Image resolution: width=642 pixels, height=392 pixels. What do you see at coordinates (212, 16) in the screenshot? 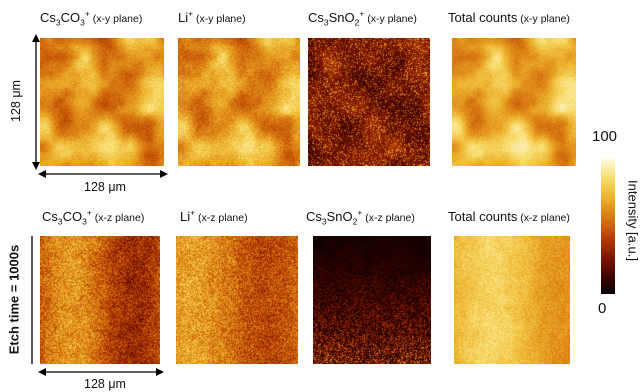
I see `panel-title-li-xy: Li+ (x-y plane)` at bounding box center [212, 16].